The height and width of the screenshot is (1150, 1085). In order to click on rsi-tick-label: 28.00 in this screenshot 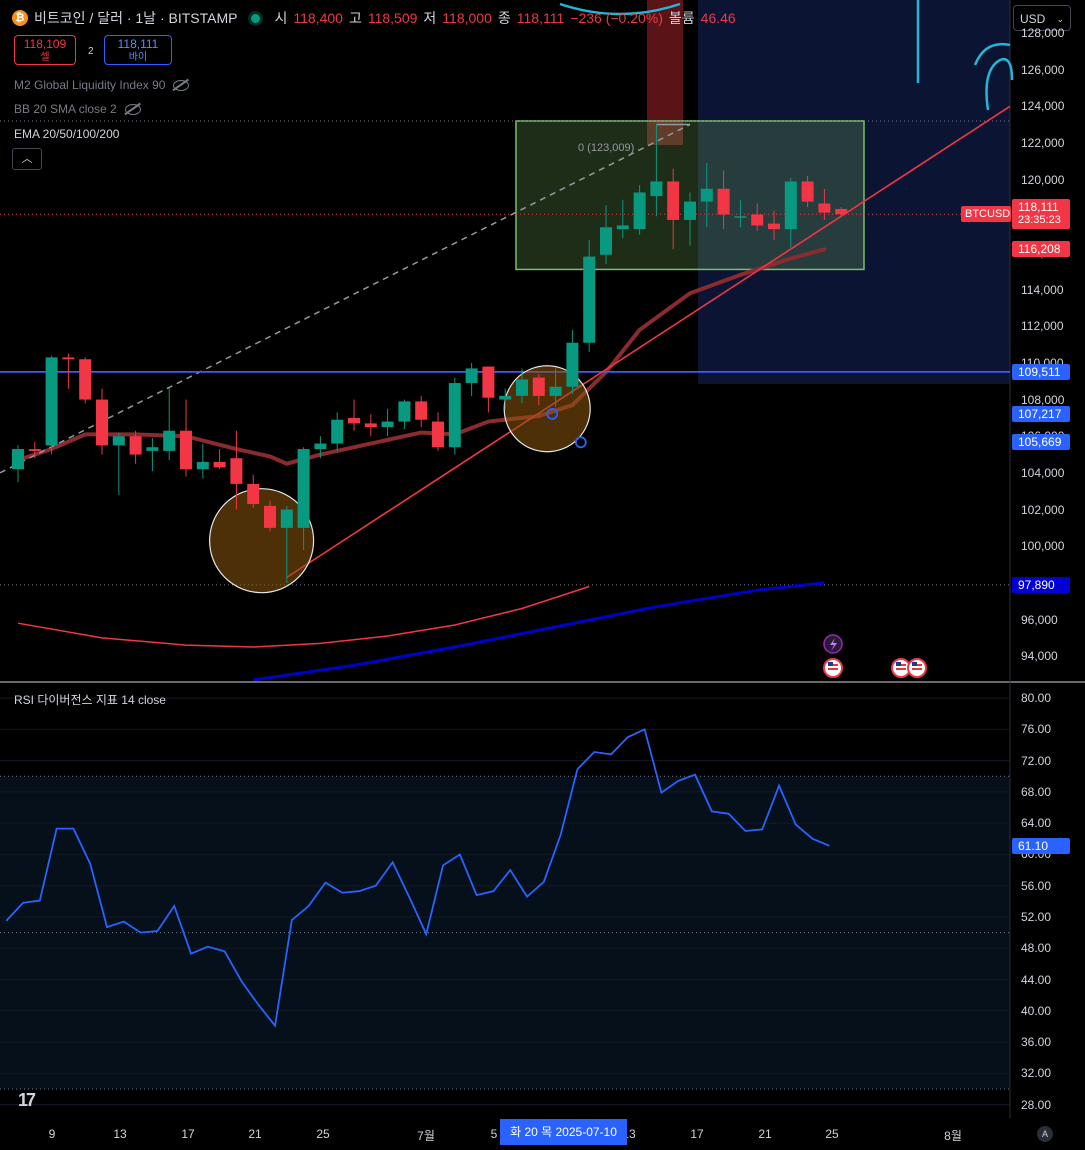, I will do `click(1036, 1104)`.